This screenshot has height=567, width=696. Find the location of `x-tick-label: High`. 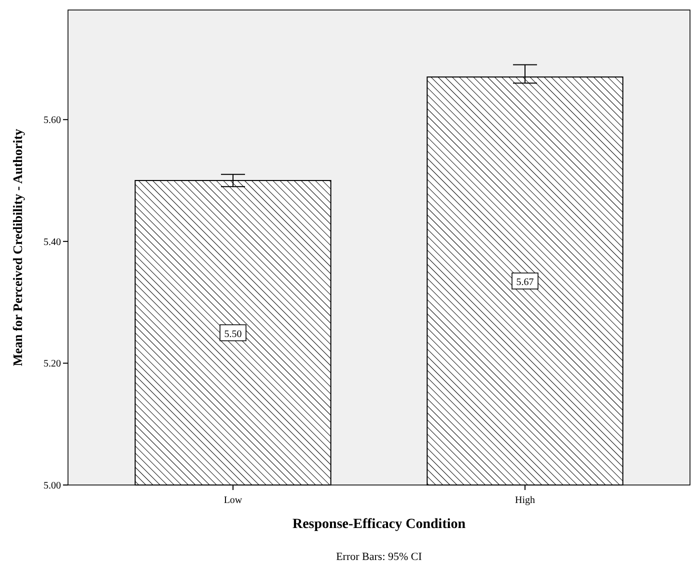

x-tick-label: High is located at coordinates (525, 500).